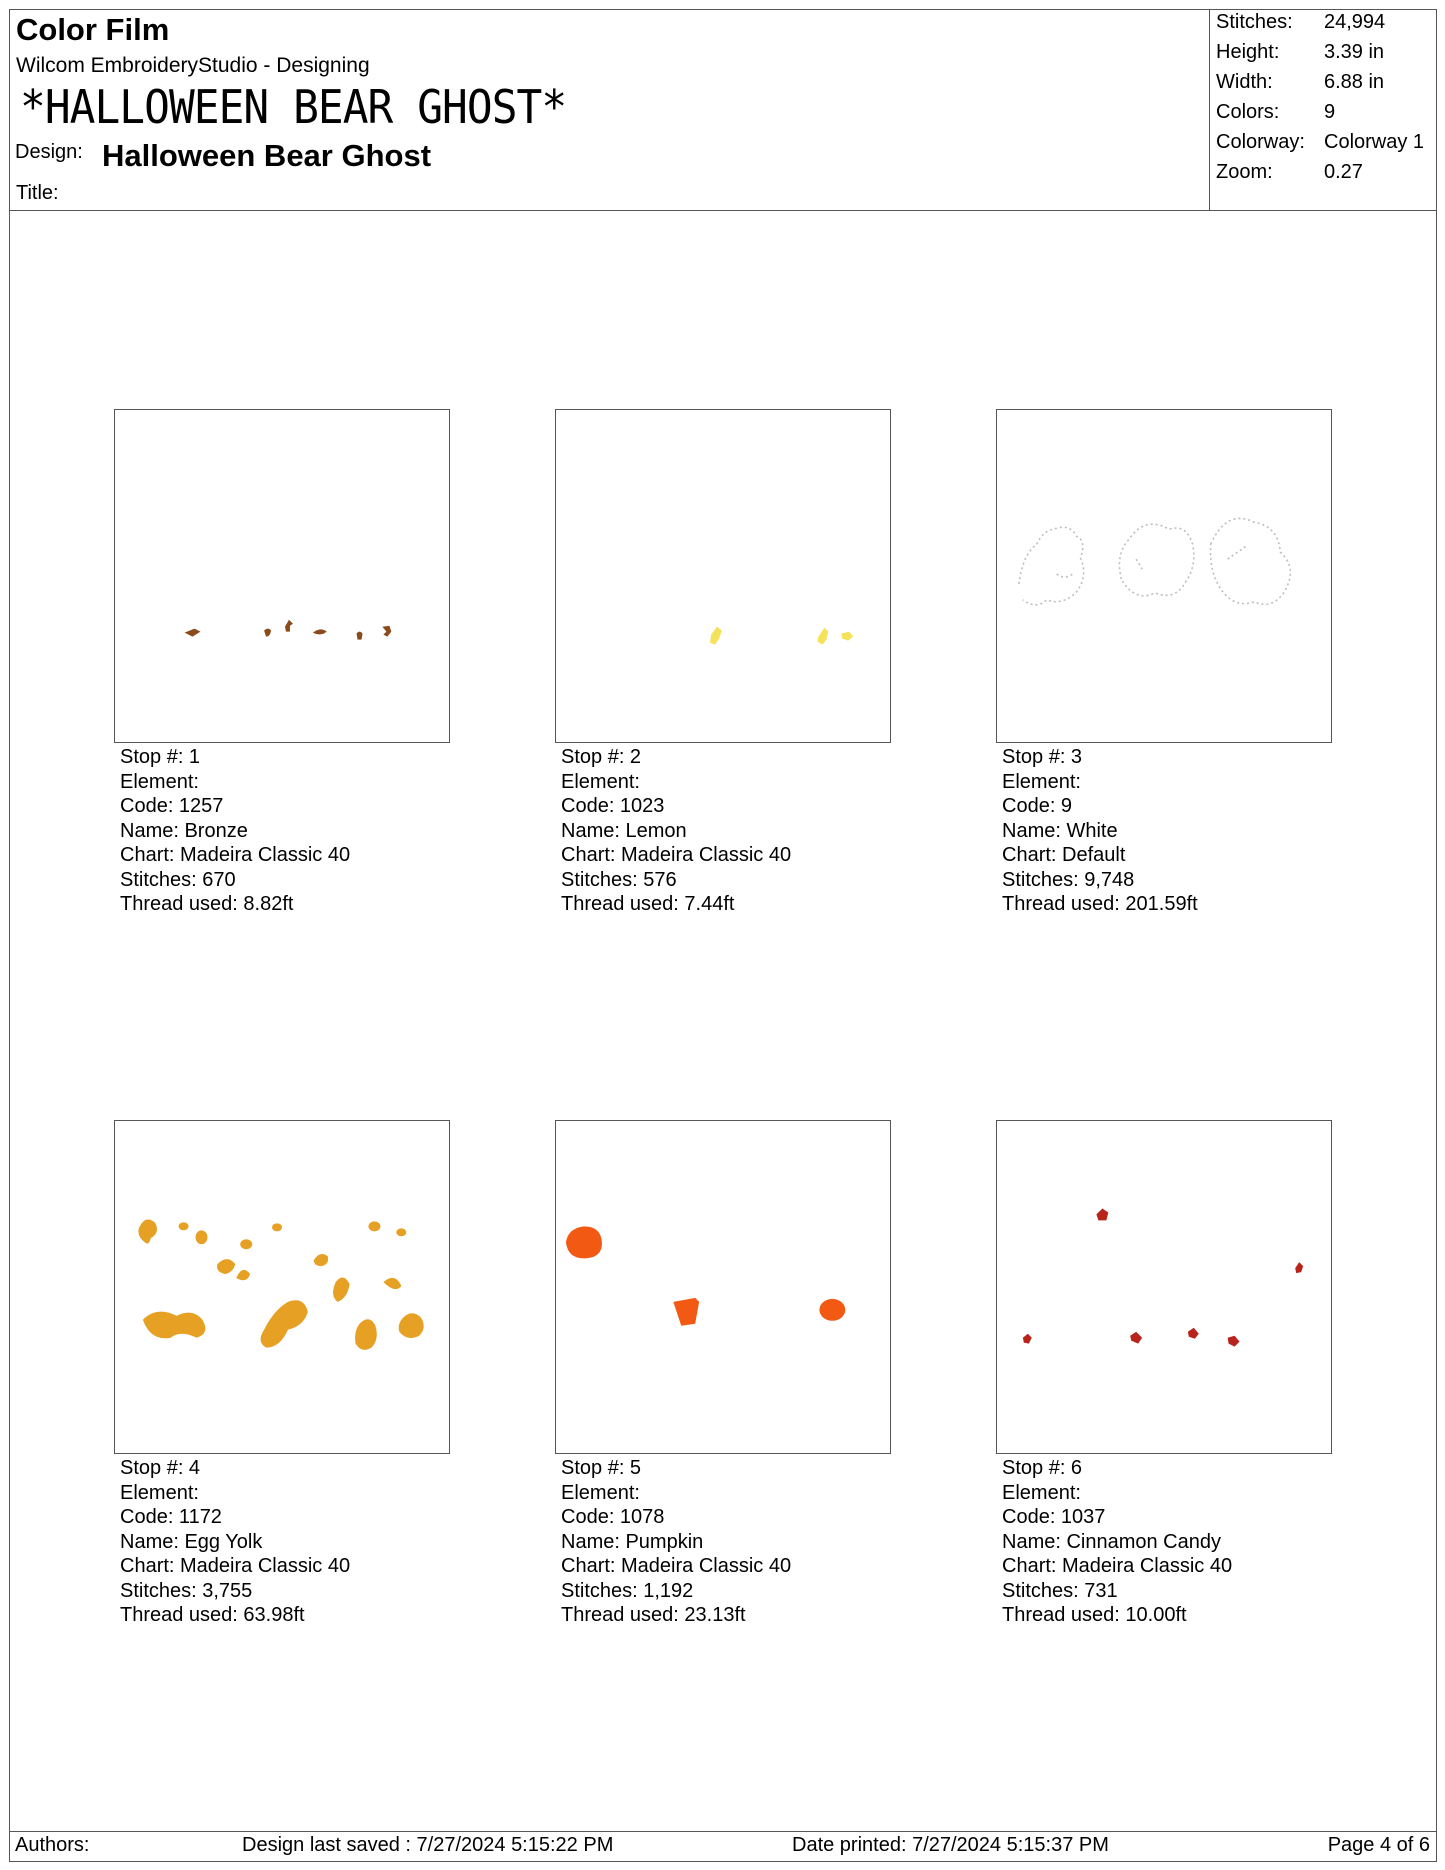  What do you see at coordinates (1042, 1468) in the screenshot?
I see `stop-number: Stop #: 6` at bounding box center [1042, 1468].